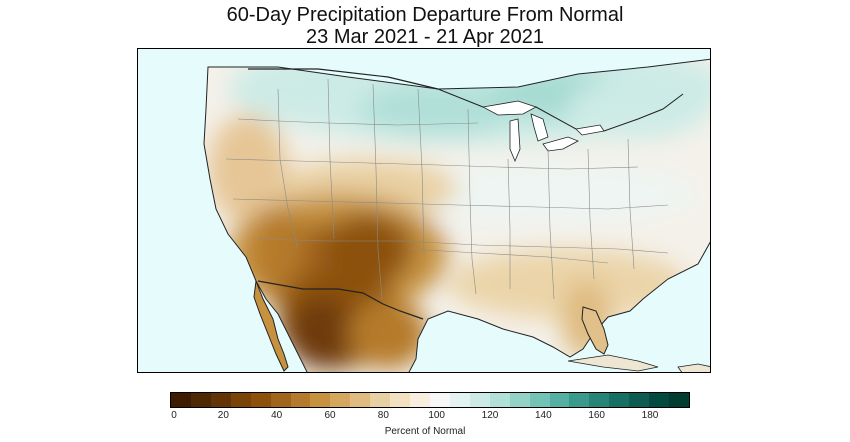 The image size is (850, 442). What do you see at coordinates (595, 330) in the screenshot?
I see `florida` at bounding box center [595, 330].